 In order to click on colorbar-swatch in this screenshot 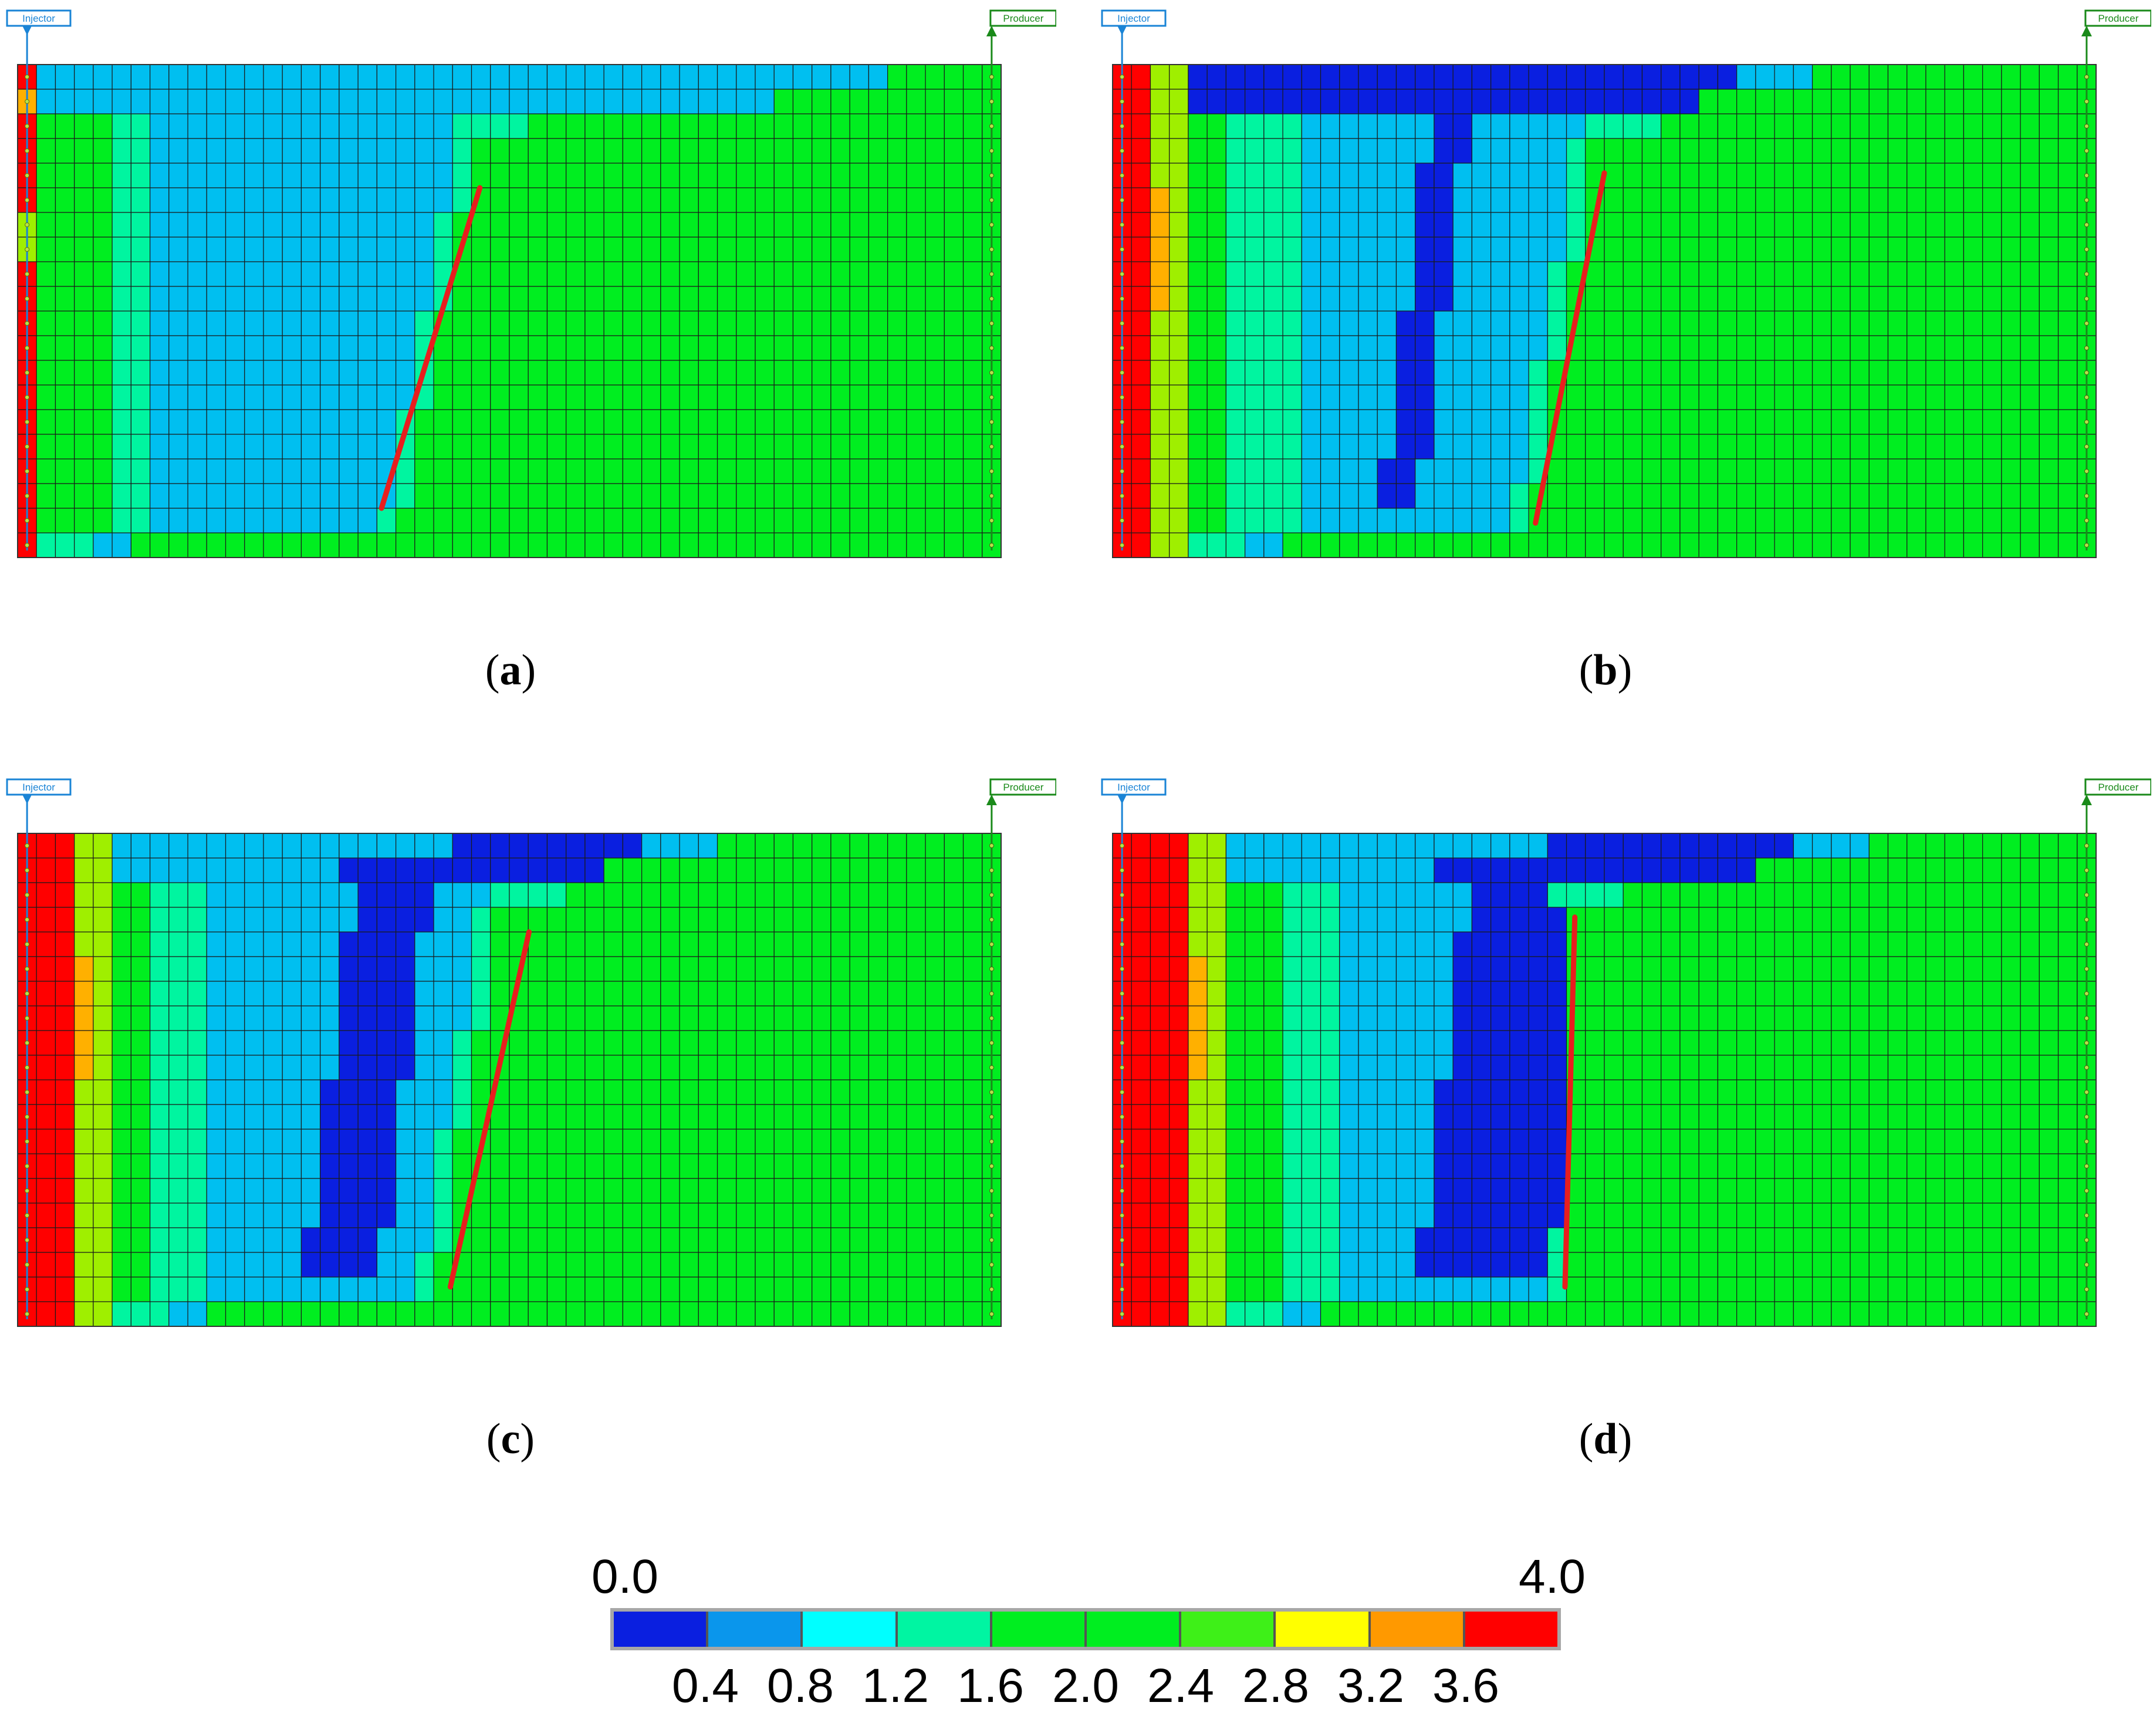, I will do `click(1228, 1629)`.